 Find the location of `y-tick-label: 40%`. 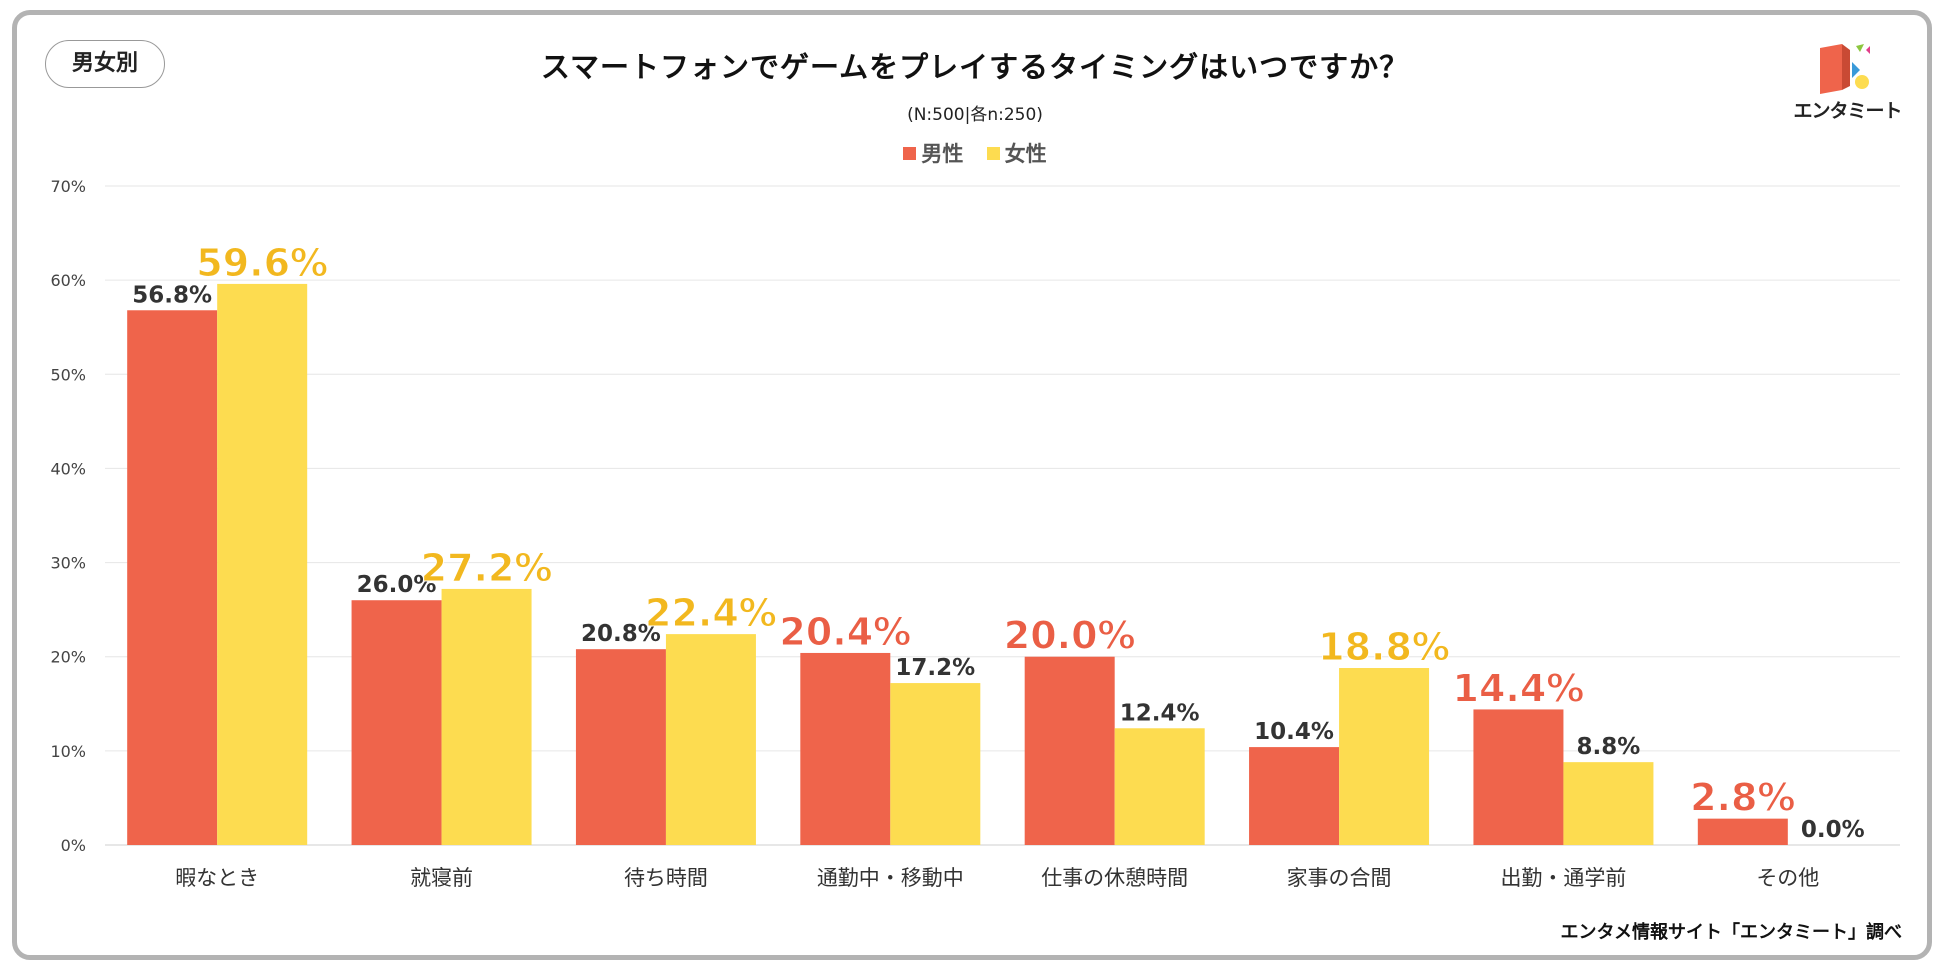

y-tick-label: 40% is located at coordinates (68, 468).